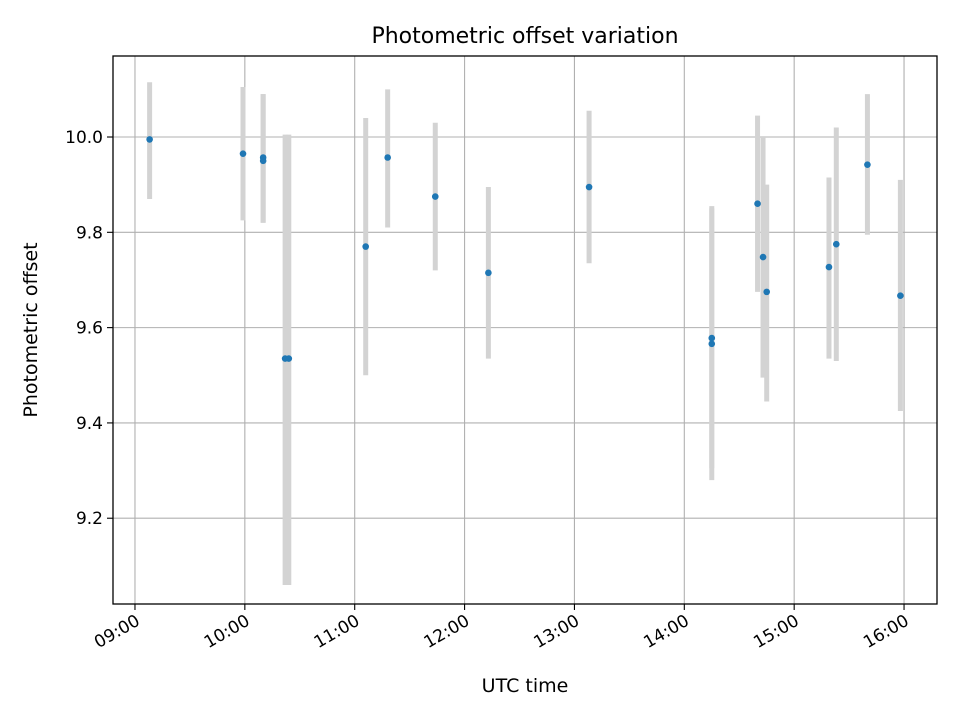  Describe the element at coordinates (89, 424) in the screenshot. I see `y-tick-label: 9.4` at that location.